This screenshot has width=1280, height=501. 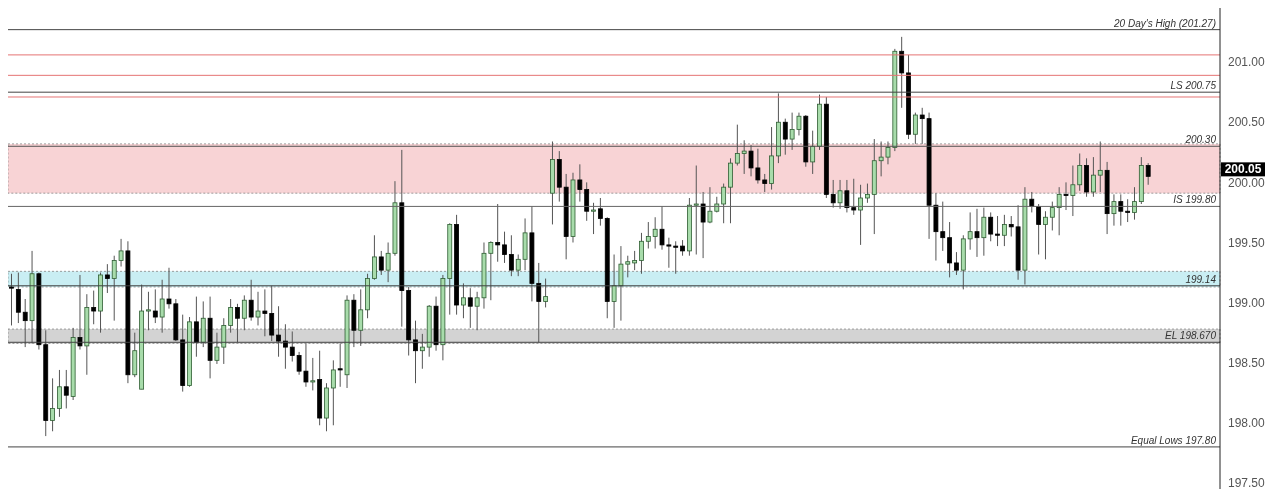 What do you see at coordinates (1243, 169) in the screenshot?
I see `text: 200.05` at bounding box center [1243, 169].